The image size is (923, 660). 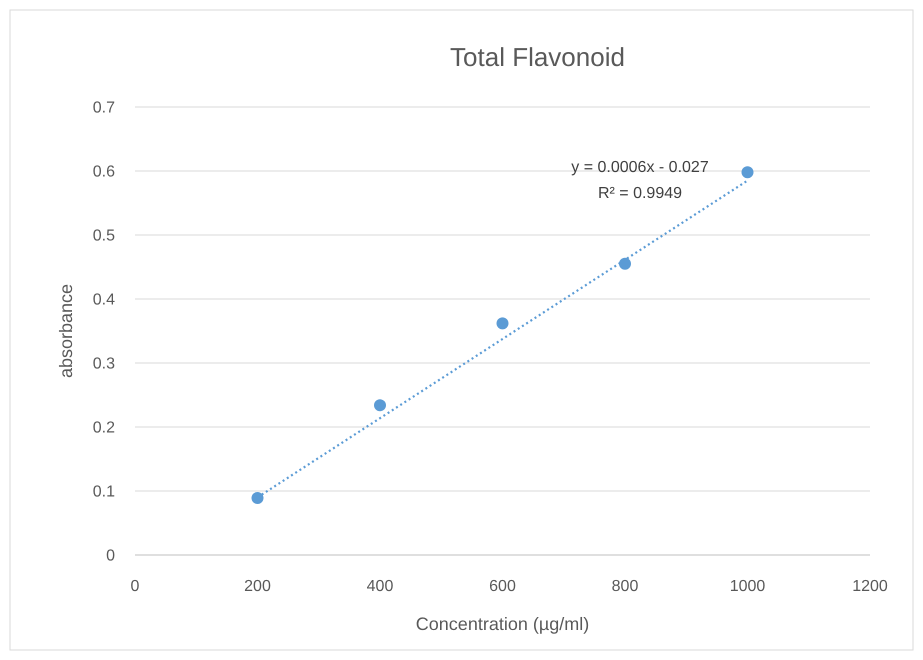 I want to click on x-tick-label: 800, so click(x=625, y=586).